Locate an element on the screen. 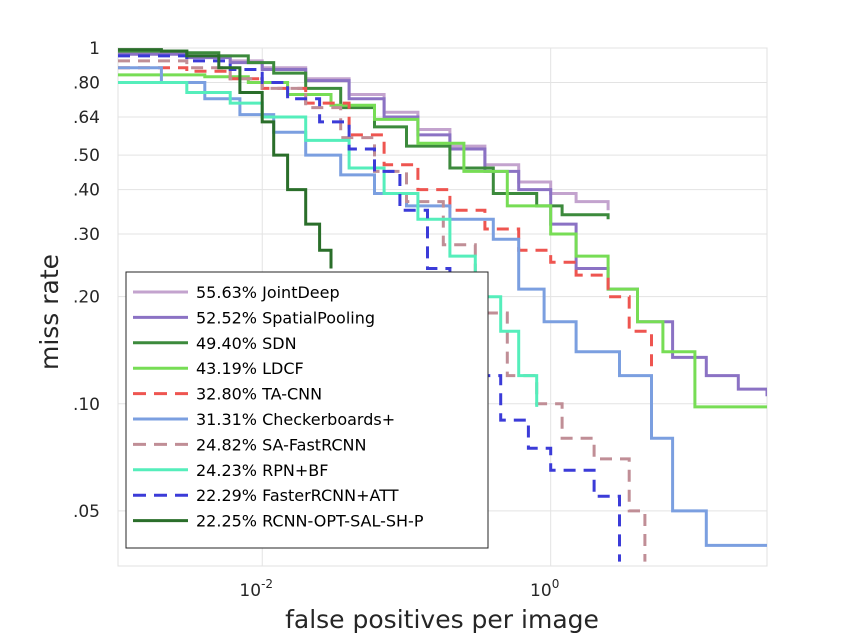 The image size is (848, 636). x-tick-label: 10⁰ is located at coordinates (544, 589).